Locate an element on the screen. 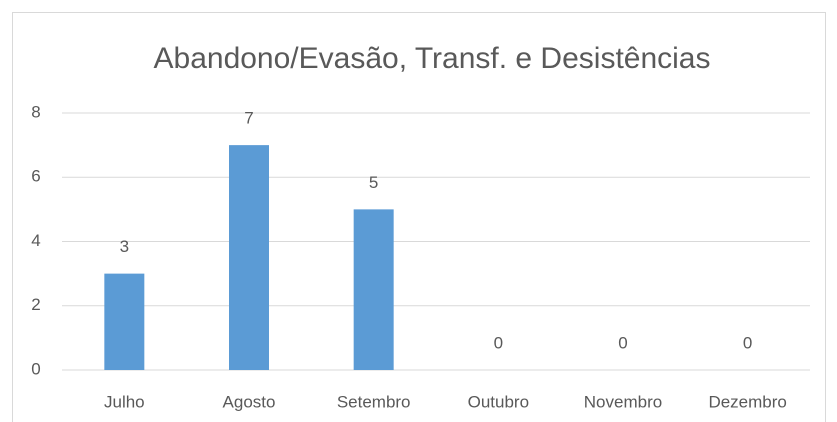 This screenshot has width=837, height=422. y-tick-label: 2 is located at coordinates (35, 304).